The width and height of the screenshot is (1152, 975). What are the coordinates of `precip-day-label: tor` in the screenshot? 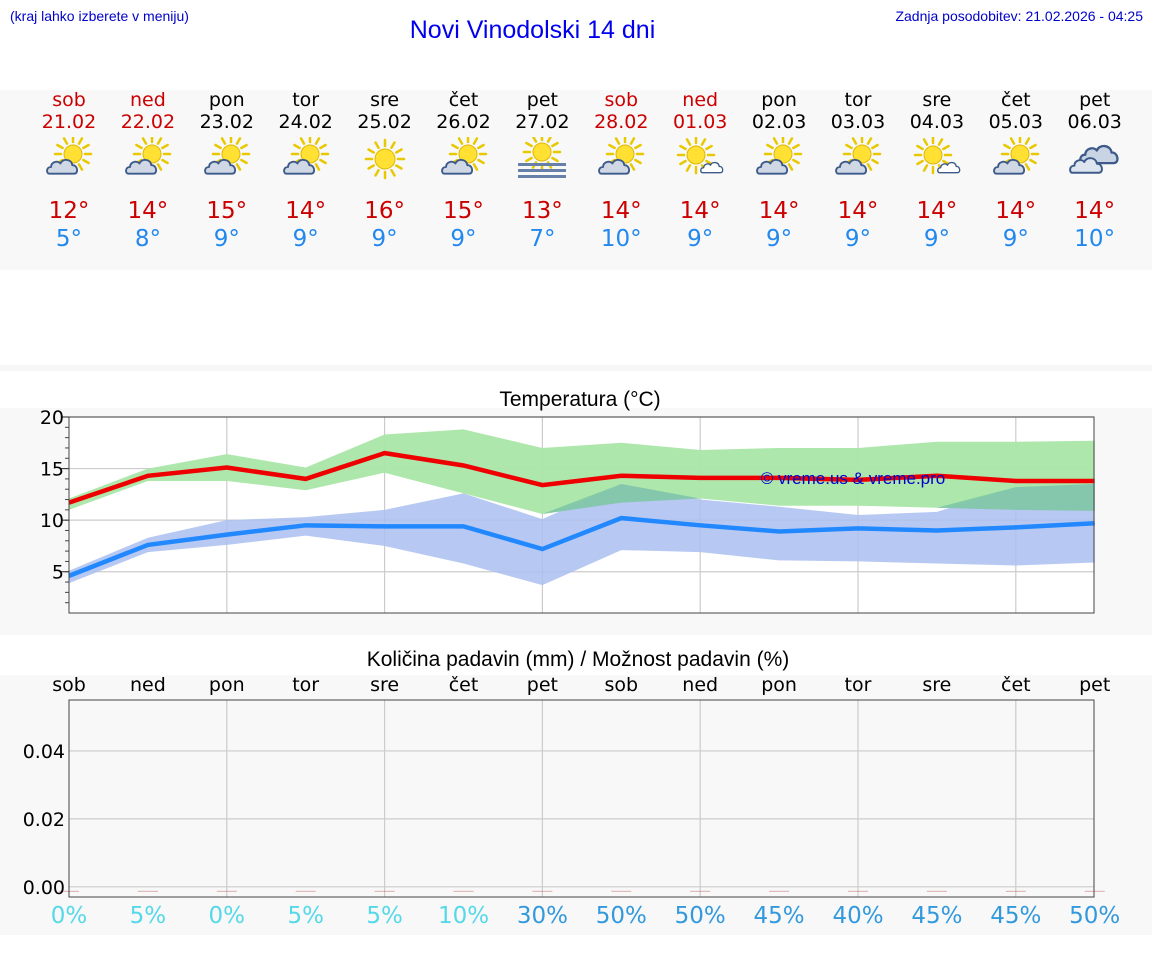 It's located at (306, 685).